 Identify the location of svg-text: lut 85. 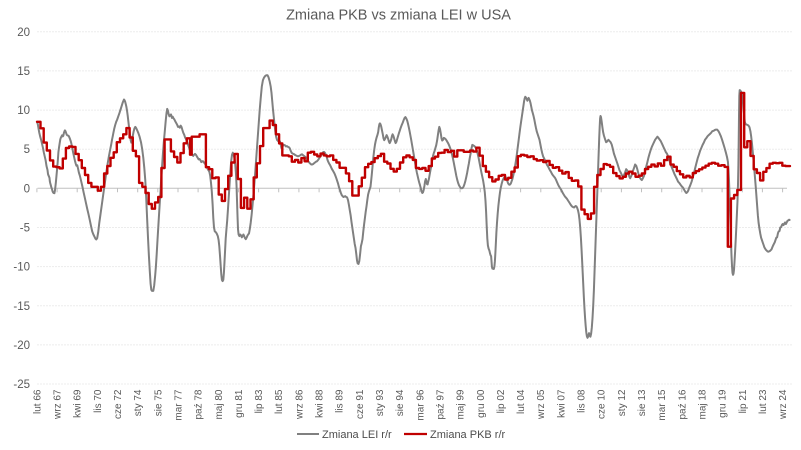
(279, 401).